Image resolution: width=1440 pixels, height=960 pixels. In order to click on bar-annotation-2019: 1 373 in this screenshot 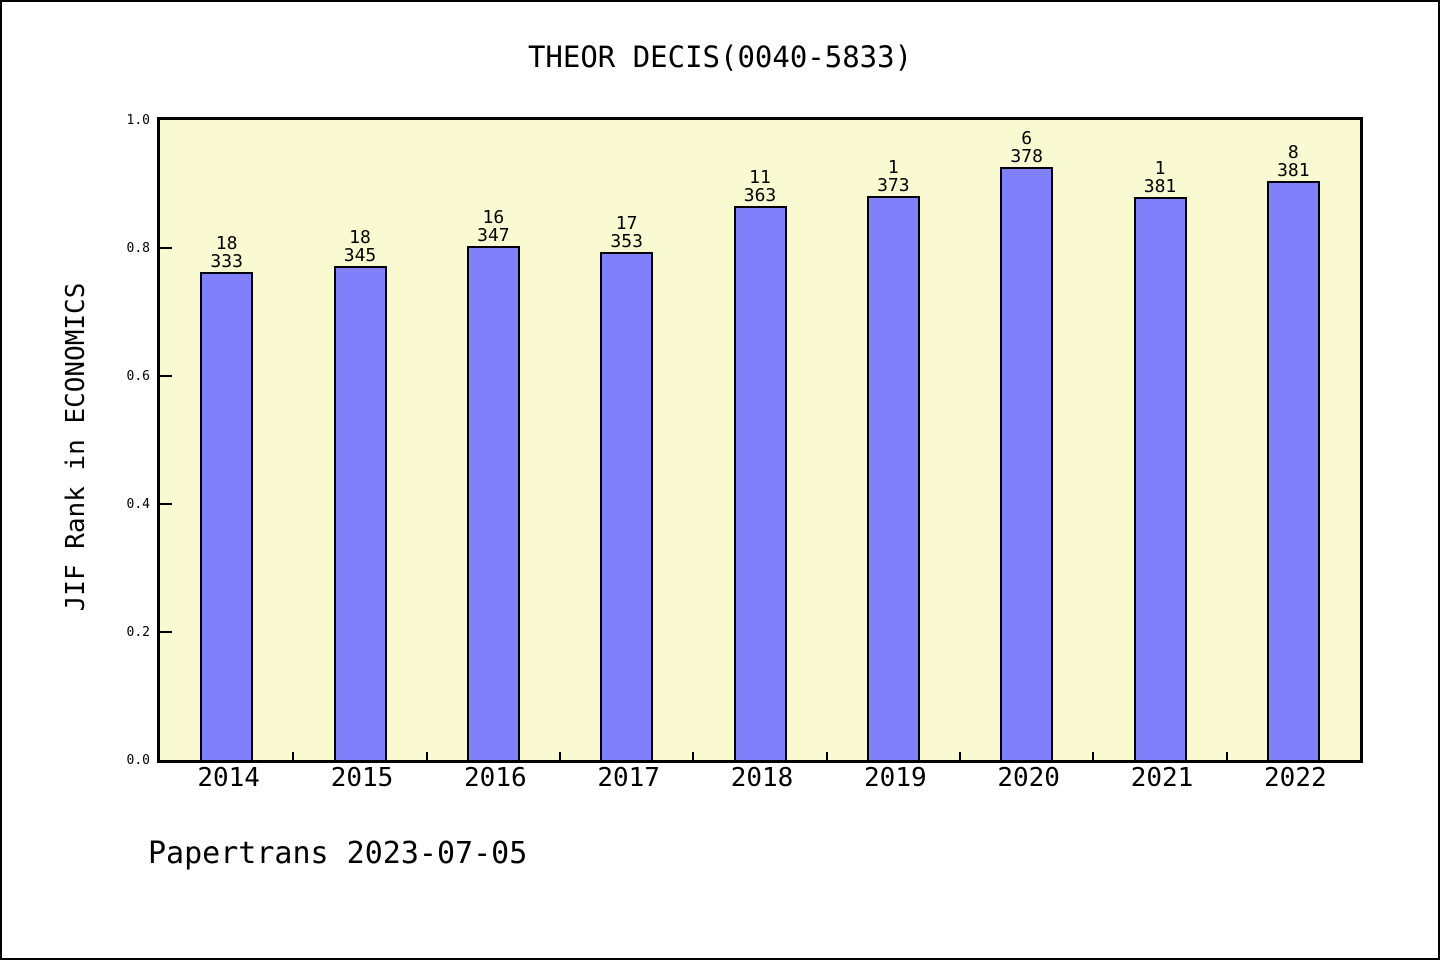, I will do `click(893, 176)`.